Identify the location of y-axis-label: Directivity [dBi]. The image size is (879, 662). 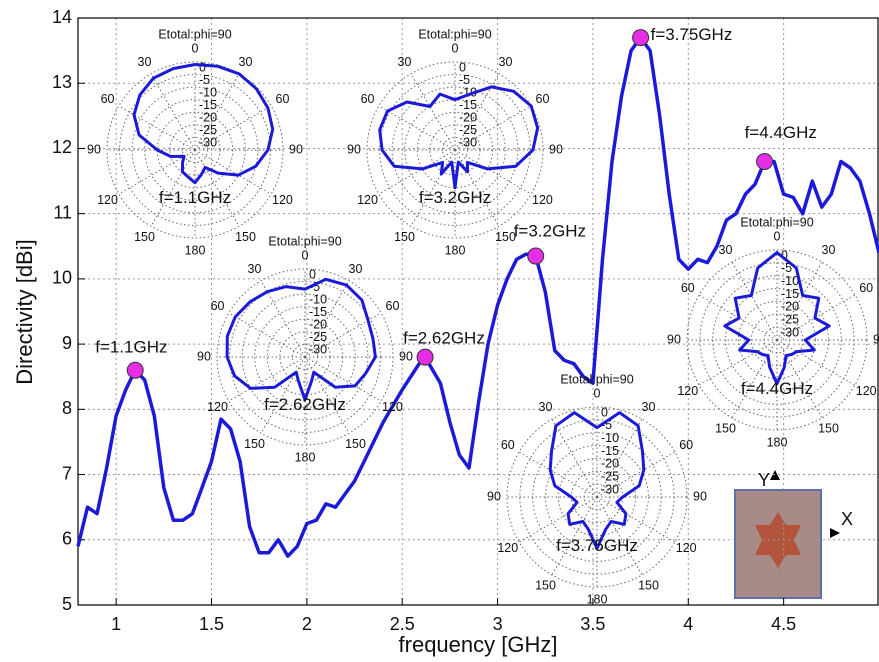
(24, 311).